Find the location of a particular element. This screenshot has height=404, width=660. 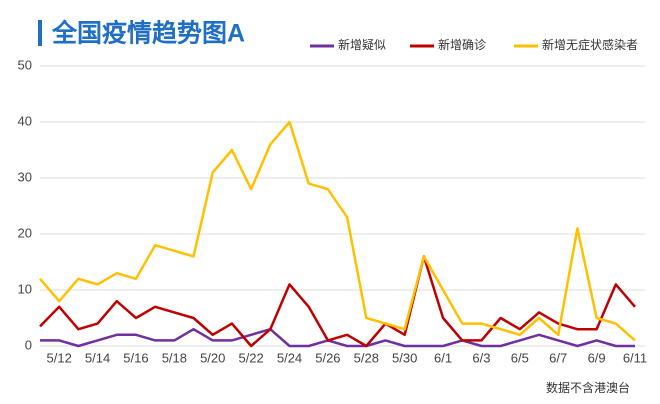

x-tick-label: 6/3 is located at coordinates (481, 357).